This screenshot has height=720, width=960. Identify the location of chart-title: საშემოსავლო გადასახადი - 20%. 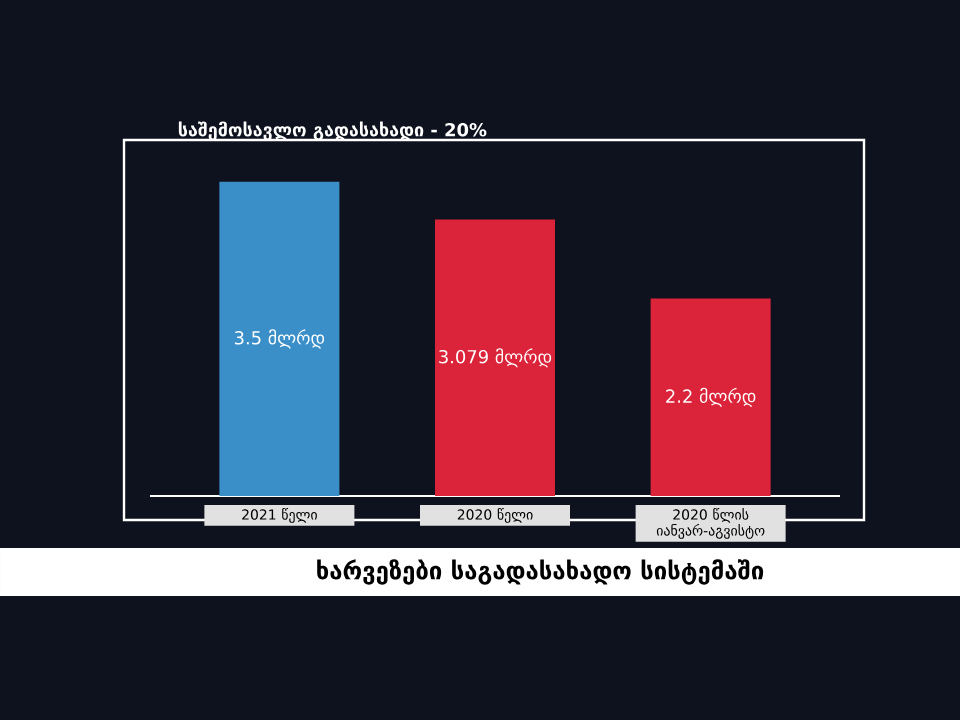
(332, 131).